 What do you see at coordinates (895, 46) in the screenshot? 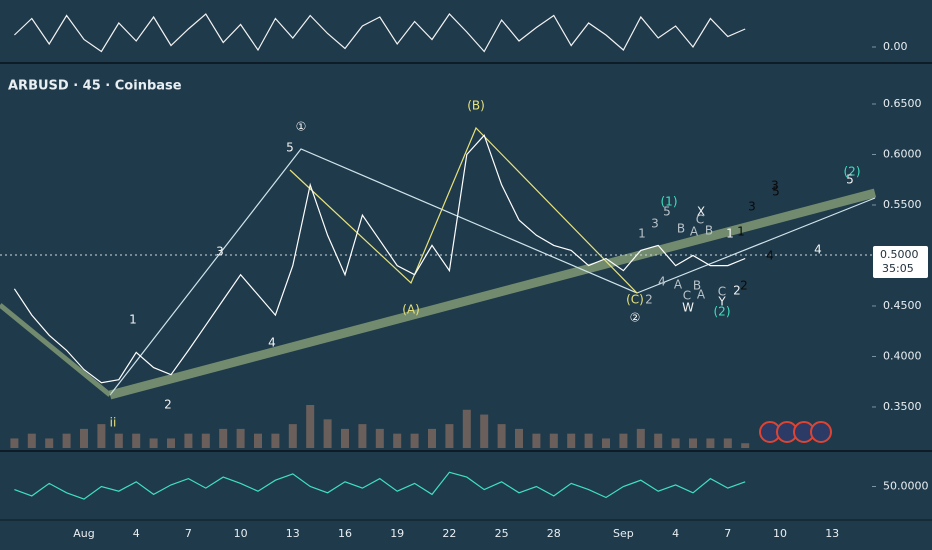
I see `y-tick-label: 0.00` at bounding box center [895, 46].